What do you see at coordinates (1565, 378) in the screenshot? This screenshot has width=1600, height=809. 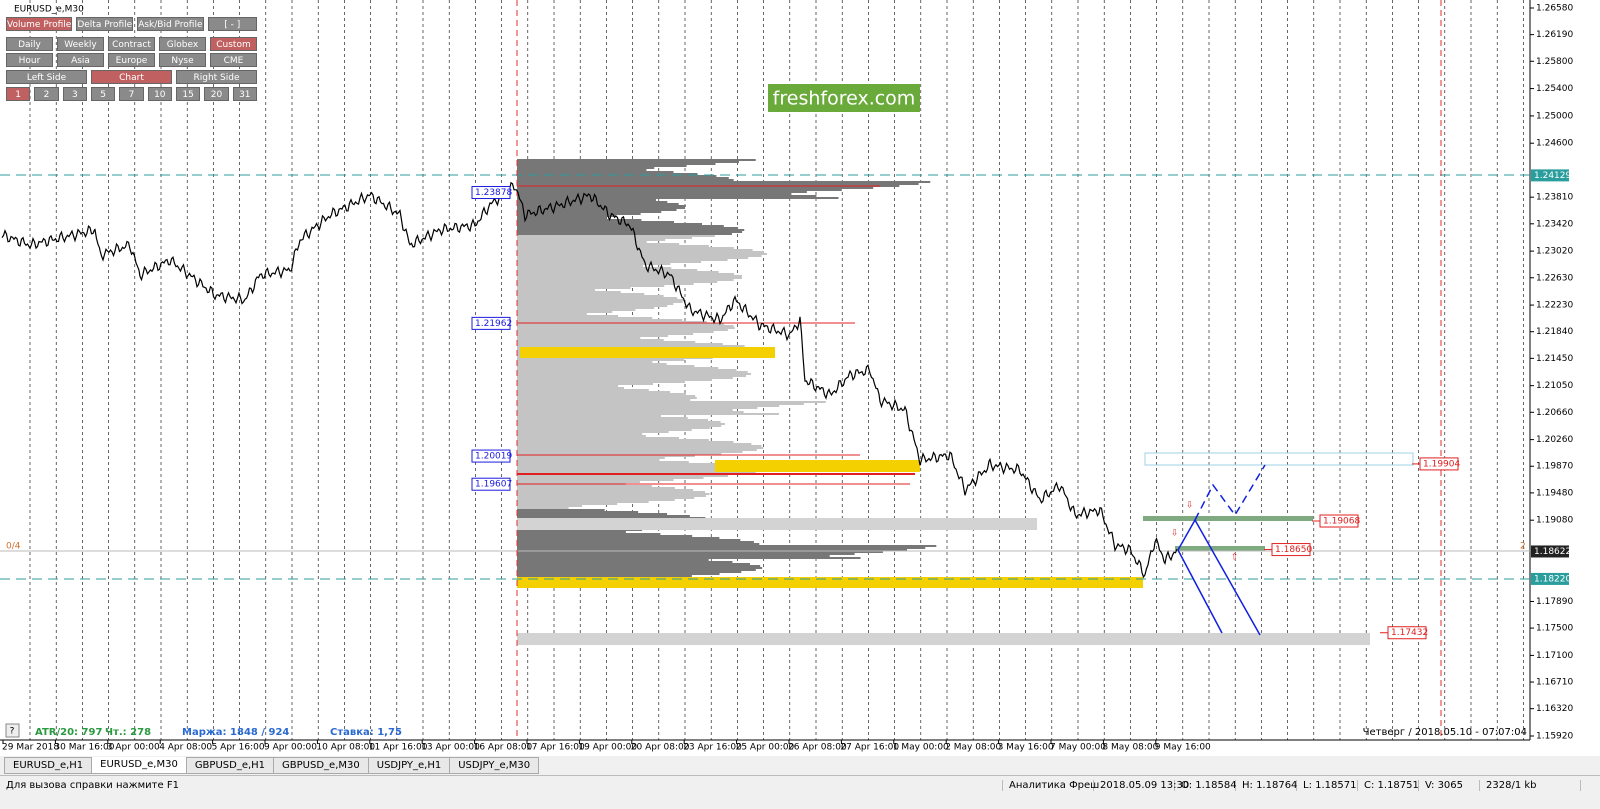 I see `price-axis-bg` at bounding box center [1565, 378].